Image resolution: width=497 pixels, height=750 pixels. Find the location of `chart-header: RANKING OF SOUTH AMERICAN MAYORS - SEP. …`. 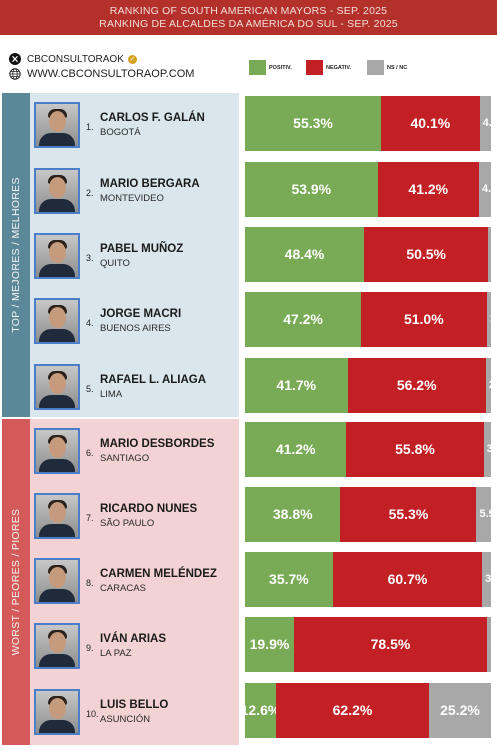

chart-header: RANKING OF SOUTH AMERICAN MAYORS - SEP. … is located at coordinates (248, 17).